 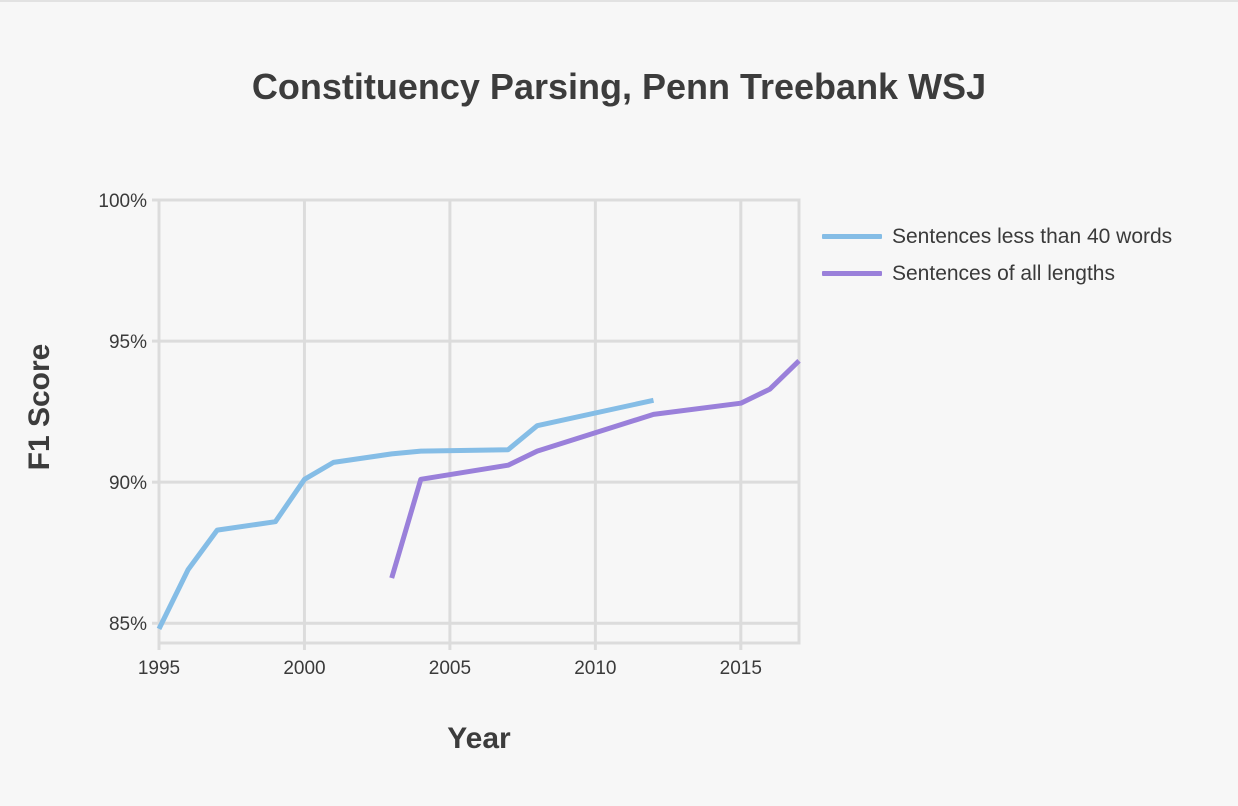 I want to click on x-tick-label: 2015, so click(x=741, y=668).